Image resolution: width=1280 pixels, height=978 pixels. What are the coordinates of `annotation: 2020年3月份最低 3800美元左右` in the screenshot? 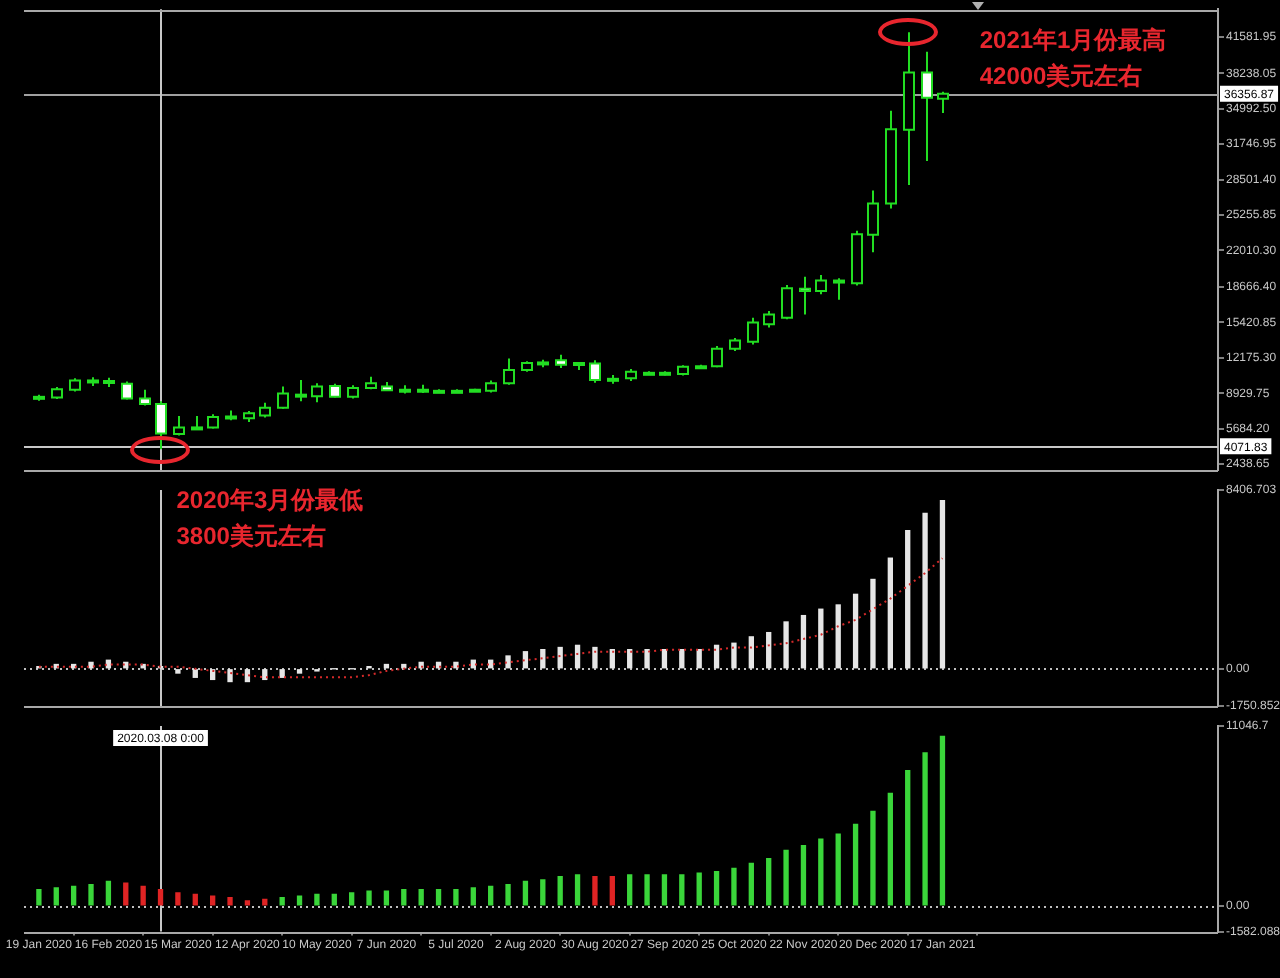 It's located at (270, 518).